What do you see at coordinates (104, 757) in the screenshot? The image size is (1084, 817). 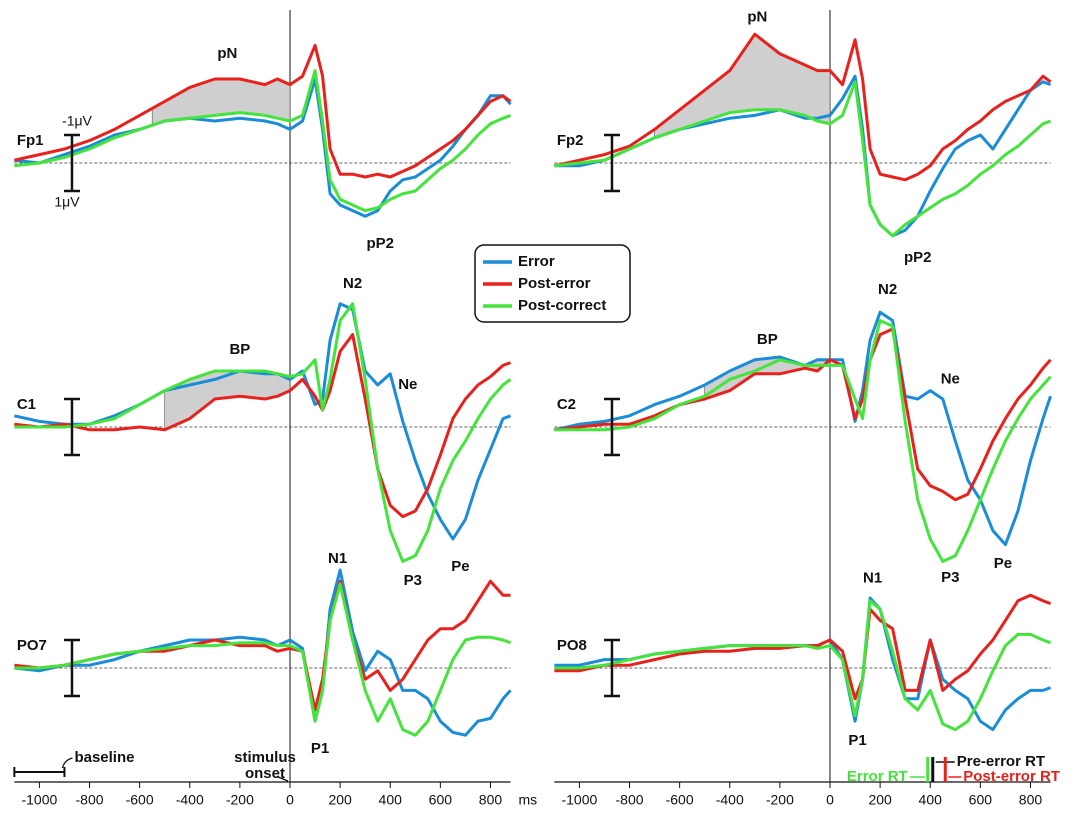 I see `baseline-label: baseline` at bounding box center [104, 757].